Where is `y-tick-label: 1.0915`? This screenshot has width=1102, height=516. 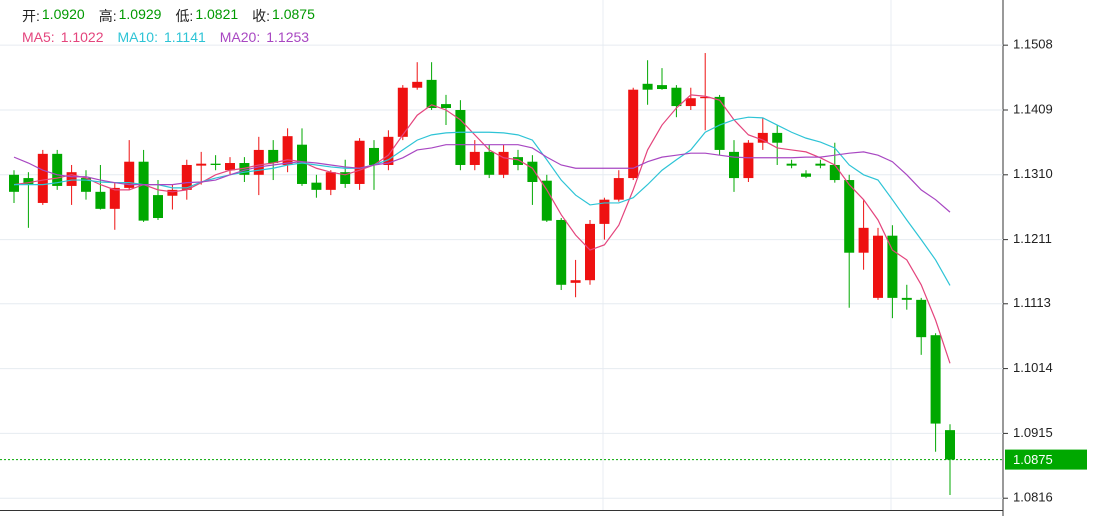 y-tick-label: 1.0915 is located at coordinates (1033, 432).